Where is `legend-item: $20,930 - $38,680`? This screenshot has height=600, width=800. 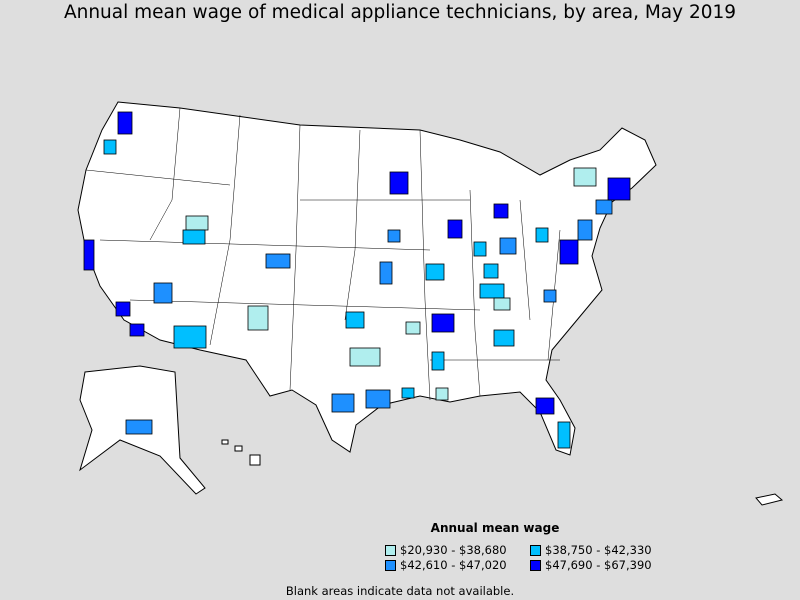
legend-item: $20,930 - $38,680 is located at coordinates (457, 550).